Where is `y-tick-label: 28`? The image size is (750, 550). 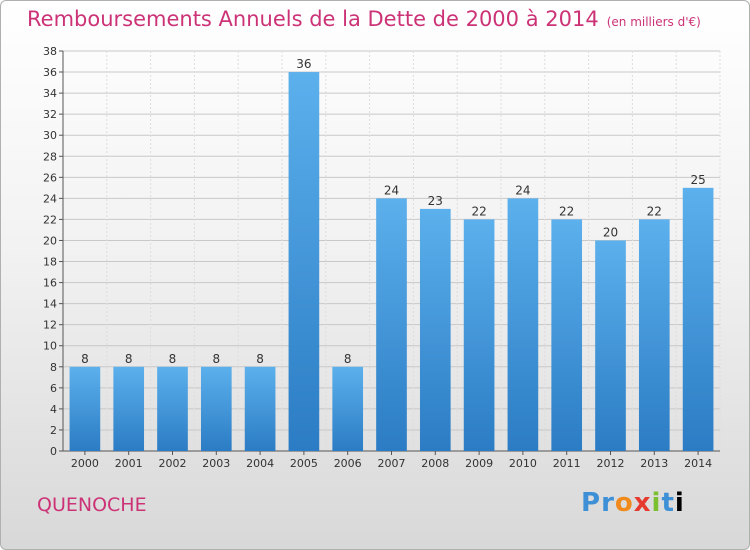
y-tick-label: 28 is located at coordinates (50, 156).